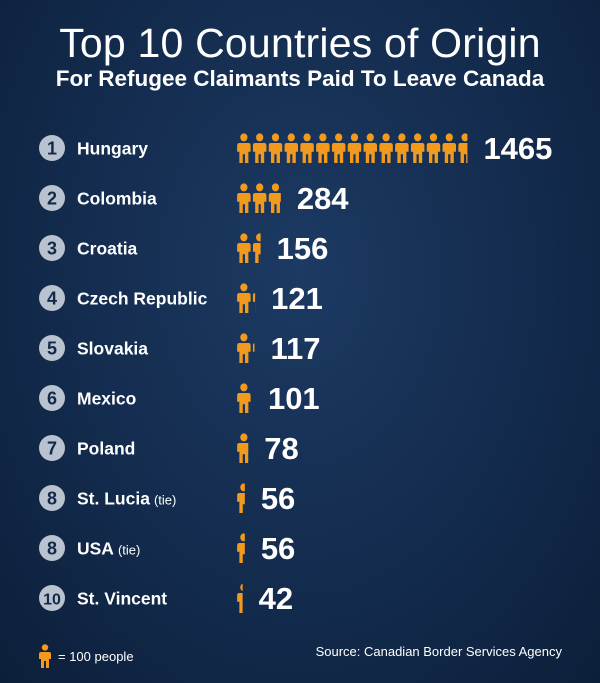  Describe the element at coordinates (294, 398) in the screenshot. I see `value-label: 101` at that location.